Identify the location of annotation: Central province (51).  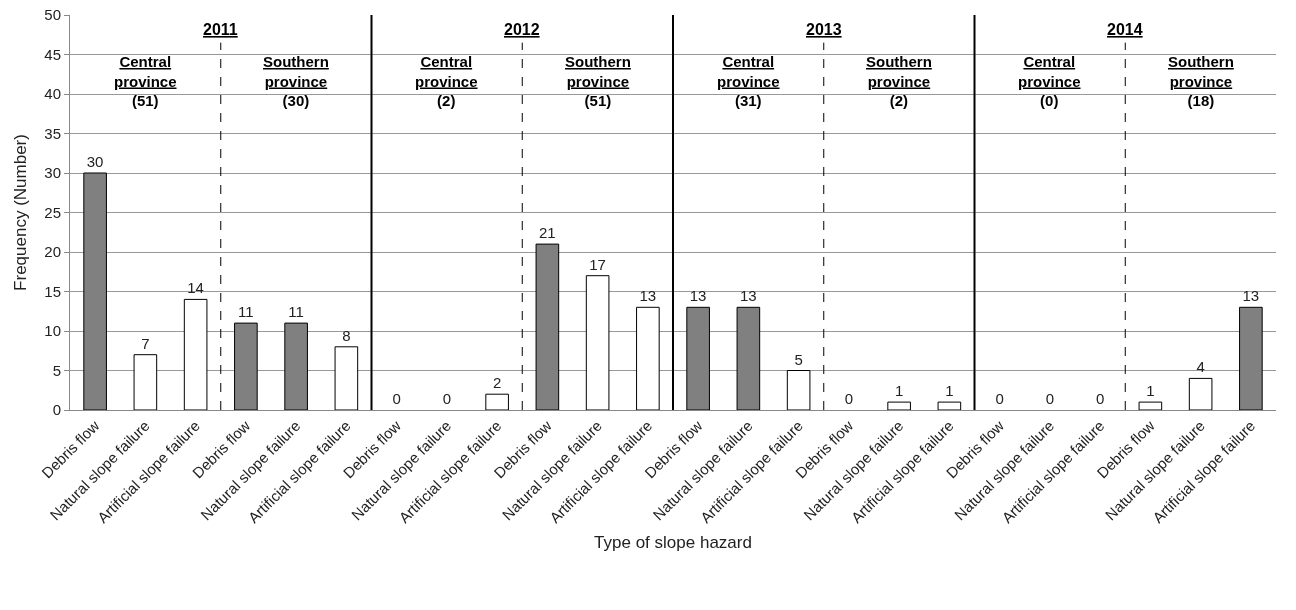
(145, 81).